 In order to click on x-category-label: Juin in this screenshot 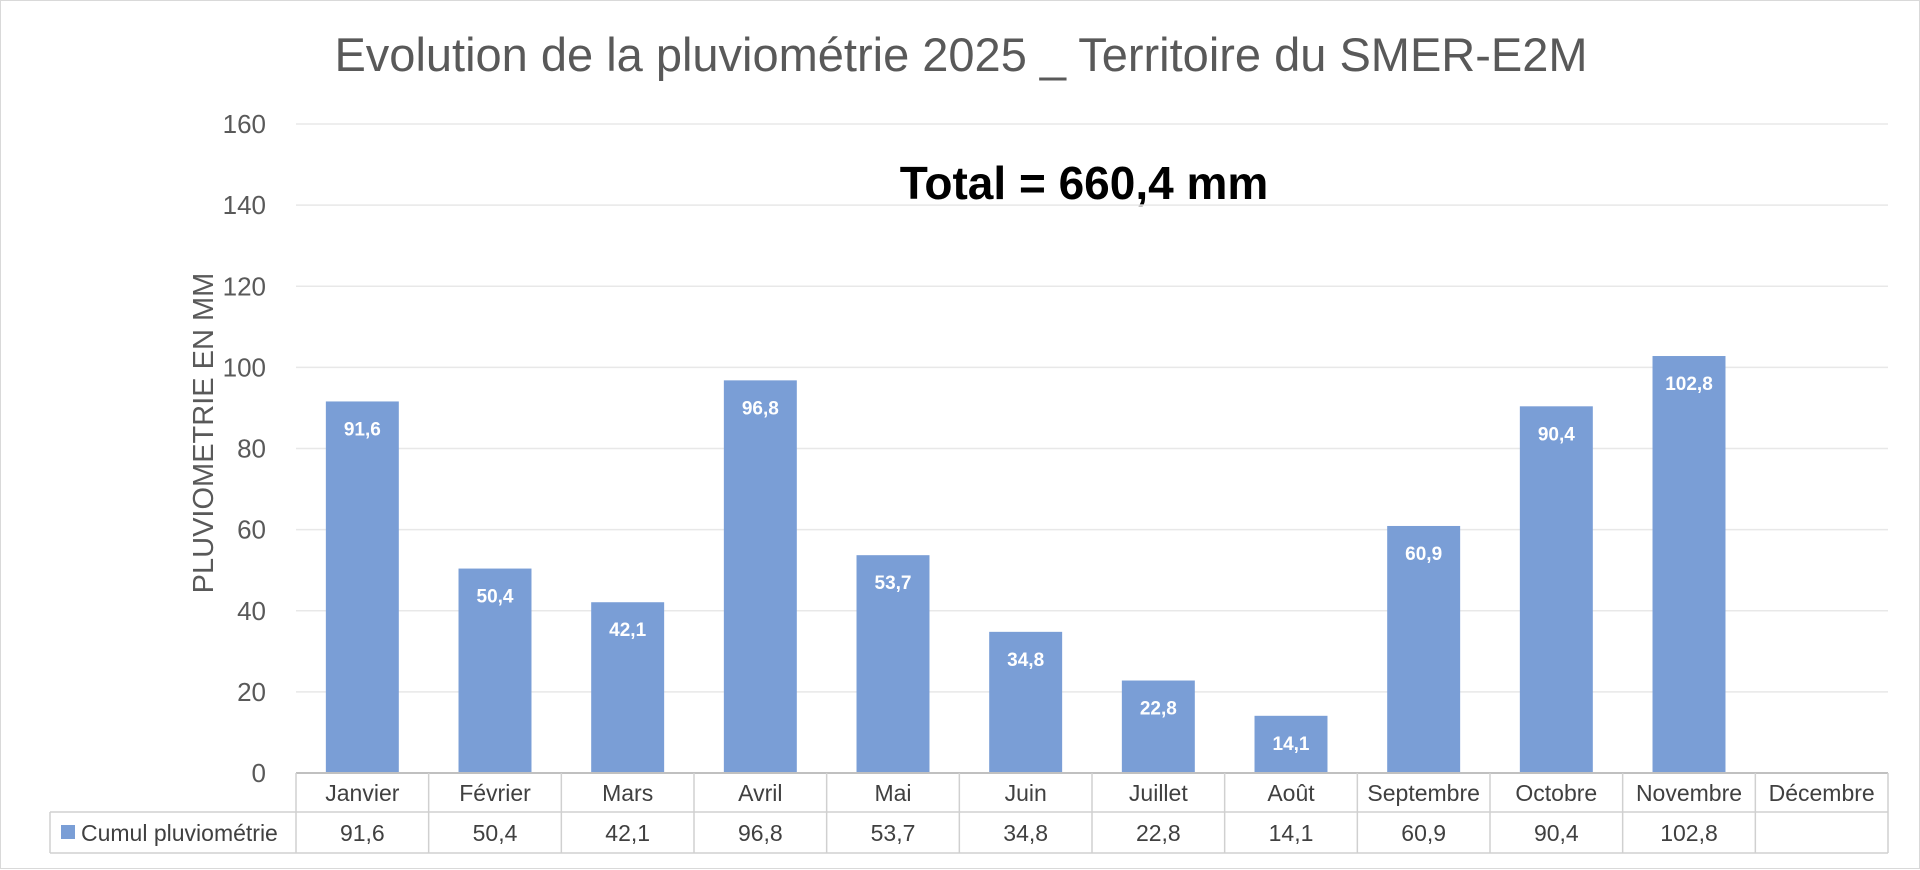, I will do `click(1026, 793)`.